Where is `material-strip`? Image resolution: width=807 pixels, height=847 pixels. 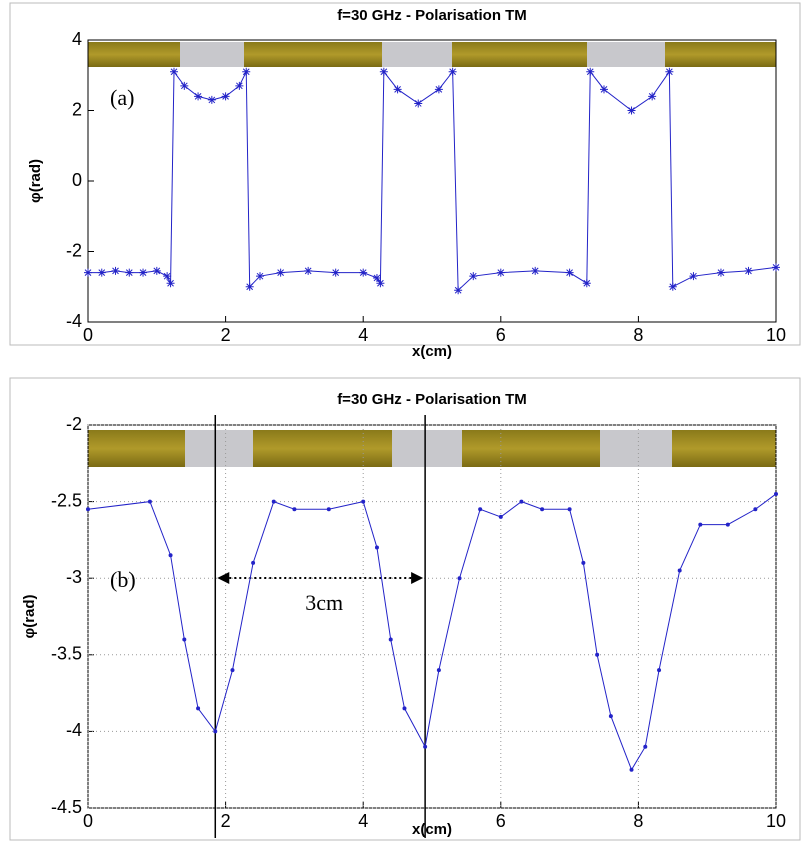 material-strip is located at coordinates (432, 448).